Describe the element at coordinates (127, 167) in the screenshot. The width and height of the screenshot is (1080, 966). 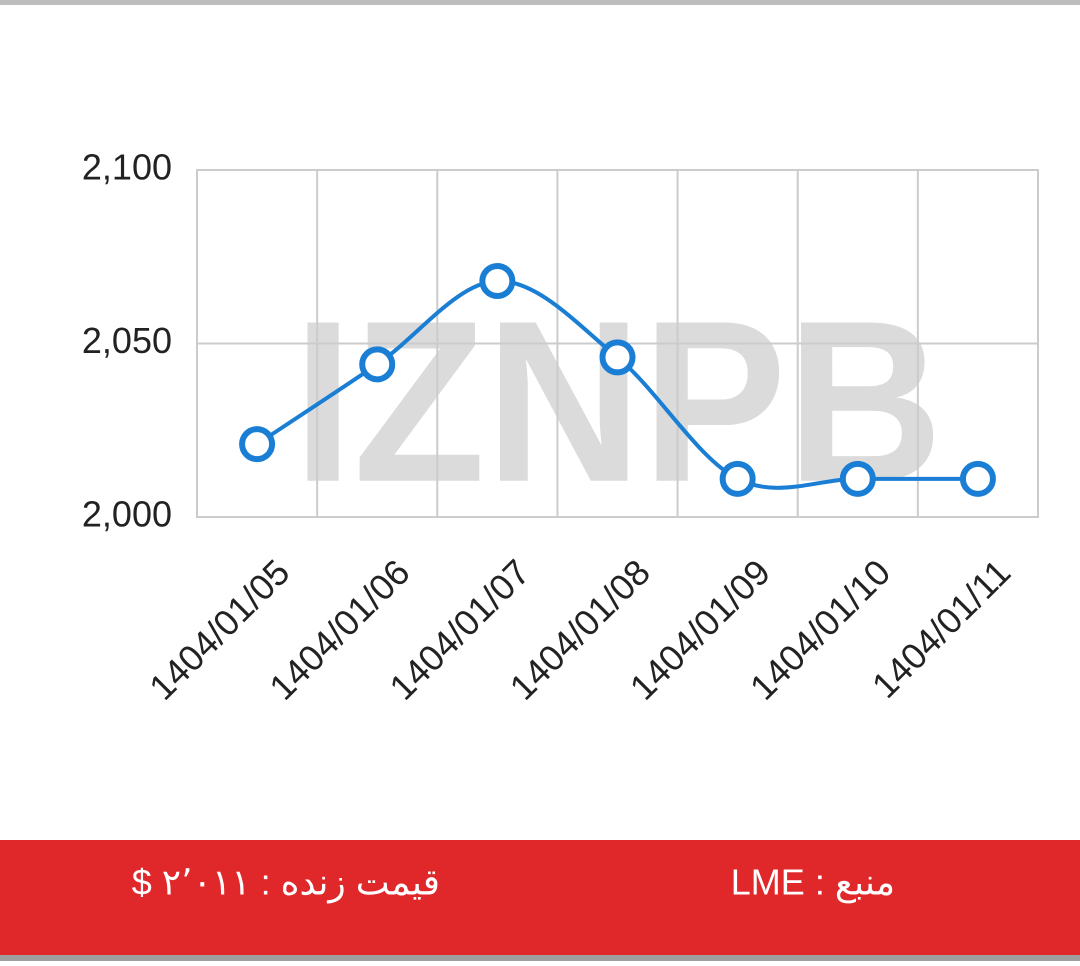
I see `y-tick-label: 2,100` at that location.